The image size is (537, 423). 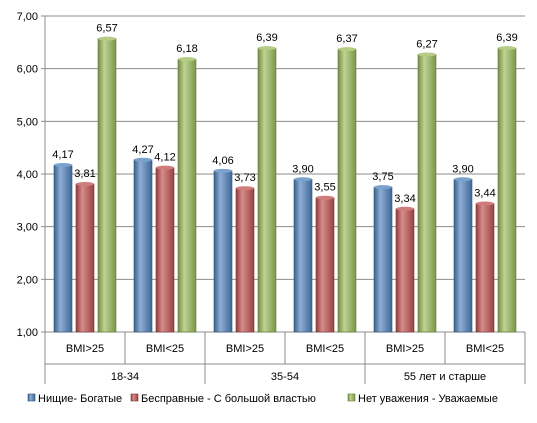 I want to click on y-tick-label: 4,00, so click(x=27, y=175).